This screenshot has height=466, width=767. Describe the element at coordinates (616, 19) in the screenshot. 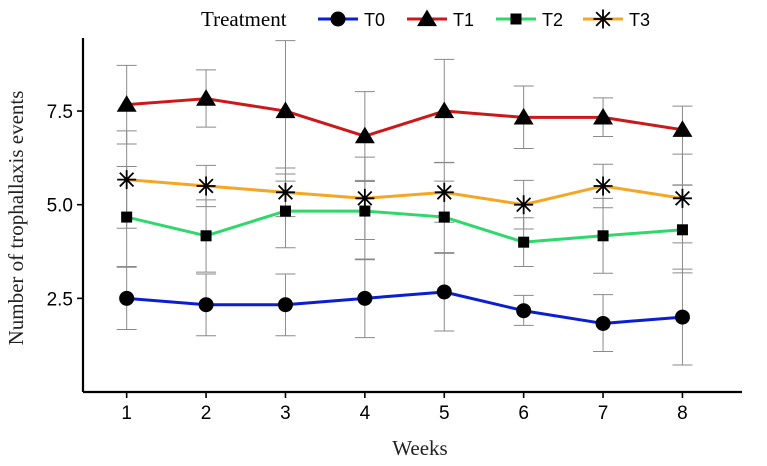

I see `legend-item-t3: T3` at that location.